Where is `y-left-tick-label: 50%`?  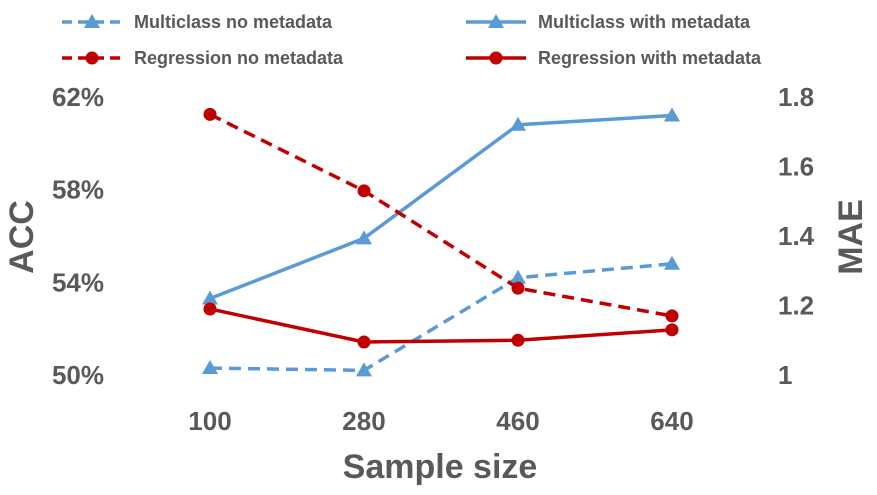
y-left-tick-label: 50% is located at coordinates (78, 375).